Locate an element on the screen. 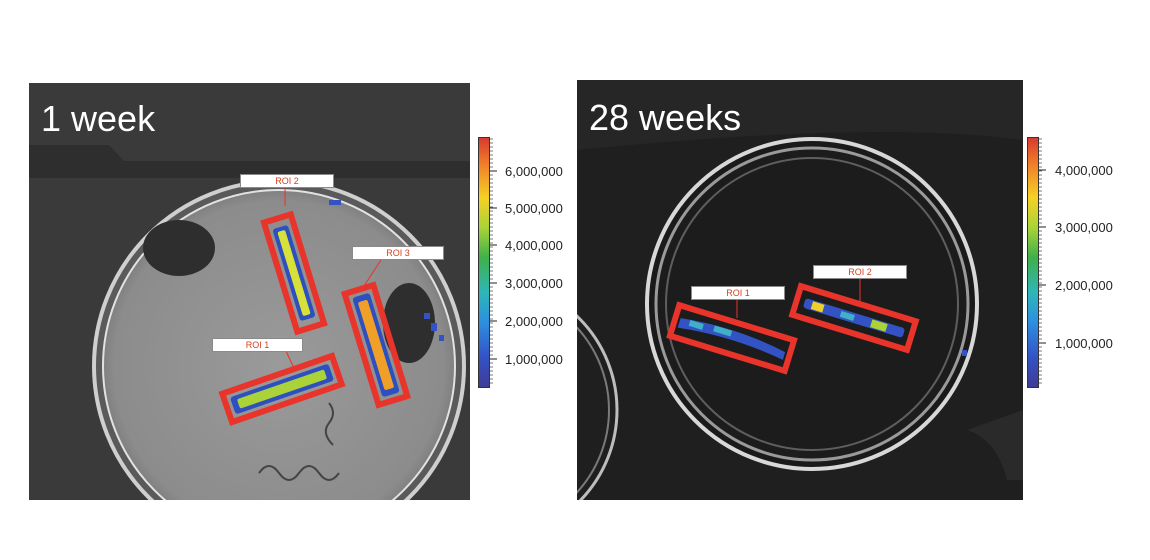  roi-3-region is located at coordinates (376, 345).